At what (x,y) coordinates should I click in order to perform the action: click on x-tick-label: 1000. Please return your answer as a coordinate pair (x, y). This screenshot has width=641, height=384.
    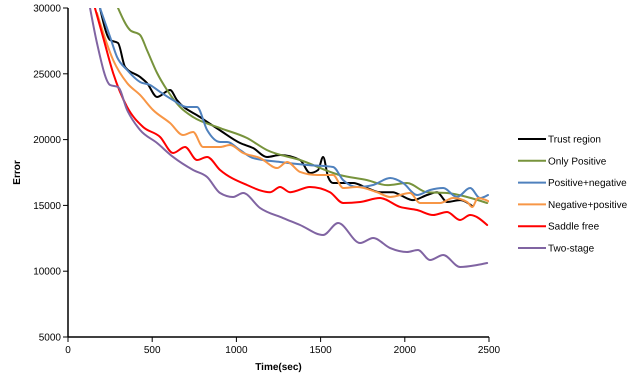
    Looking at the image, I should click on (236, 350).